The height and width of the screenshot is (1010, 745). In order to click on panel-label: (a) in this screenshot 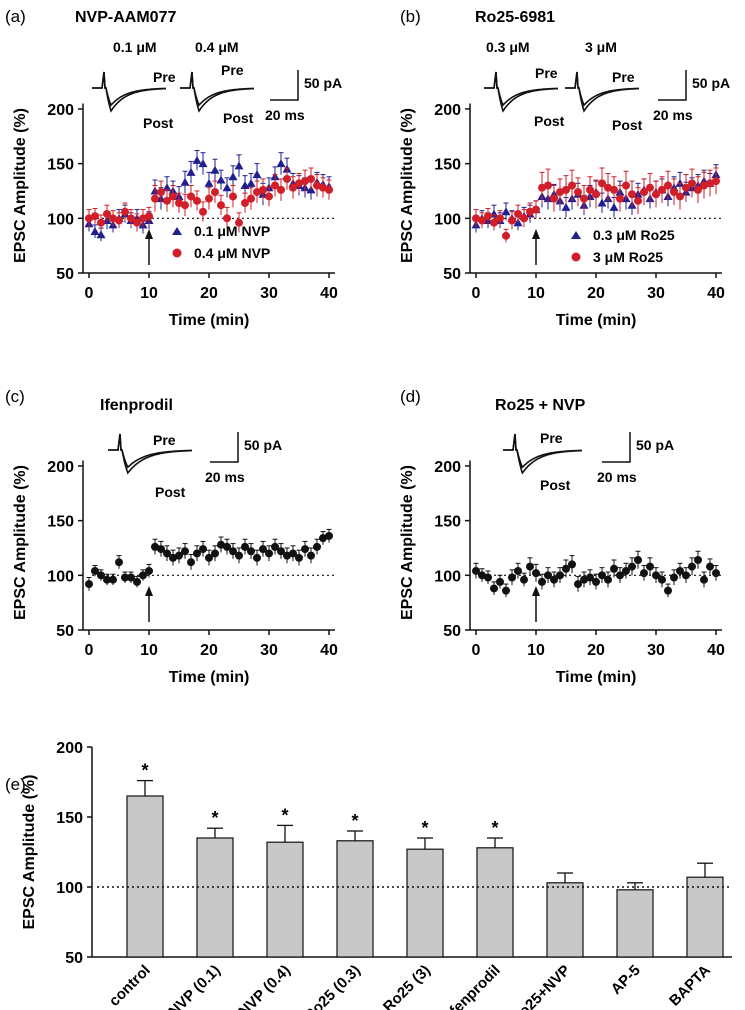, I will do `click(15, 16)`.